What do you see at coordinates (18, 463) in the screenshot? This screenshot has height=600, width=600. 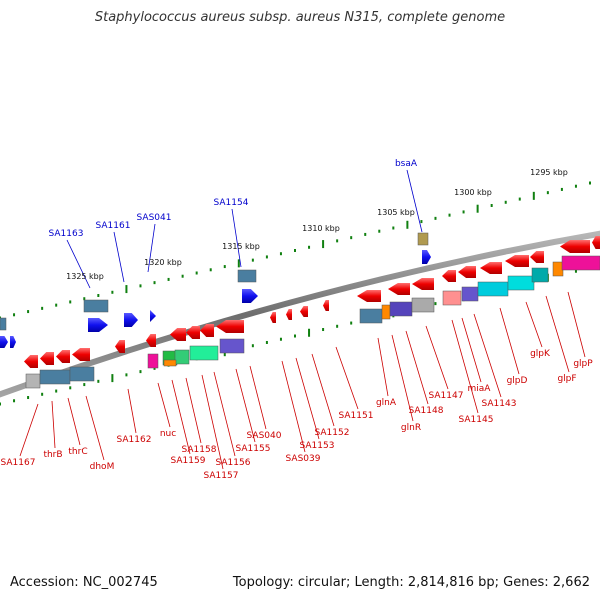 I see `gene-label-sa1167: SA1167` at bounding box center [18, 463].